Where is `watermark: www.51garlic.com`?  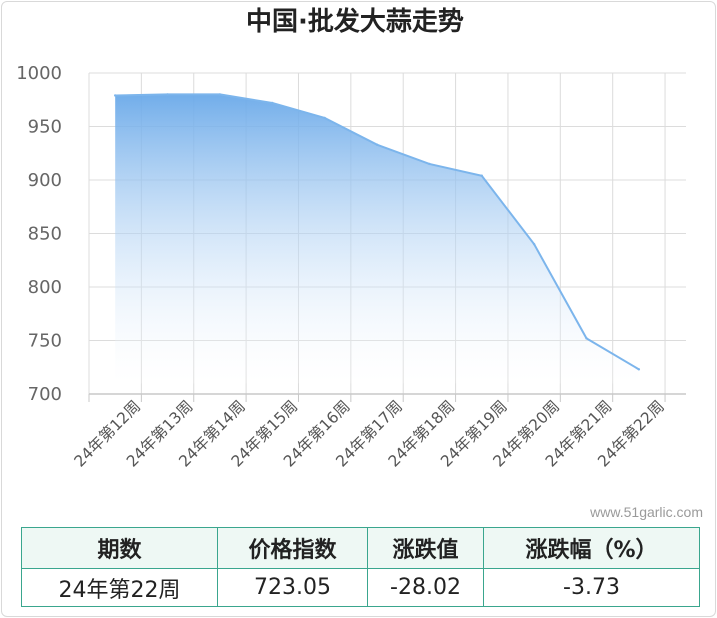 watermark: www.51garlic.com is located at coordinates (646, 512).